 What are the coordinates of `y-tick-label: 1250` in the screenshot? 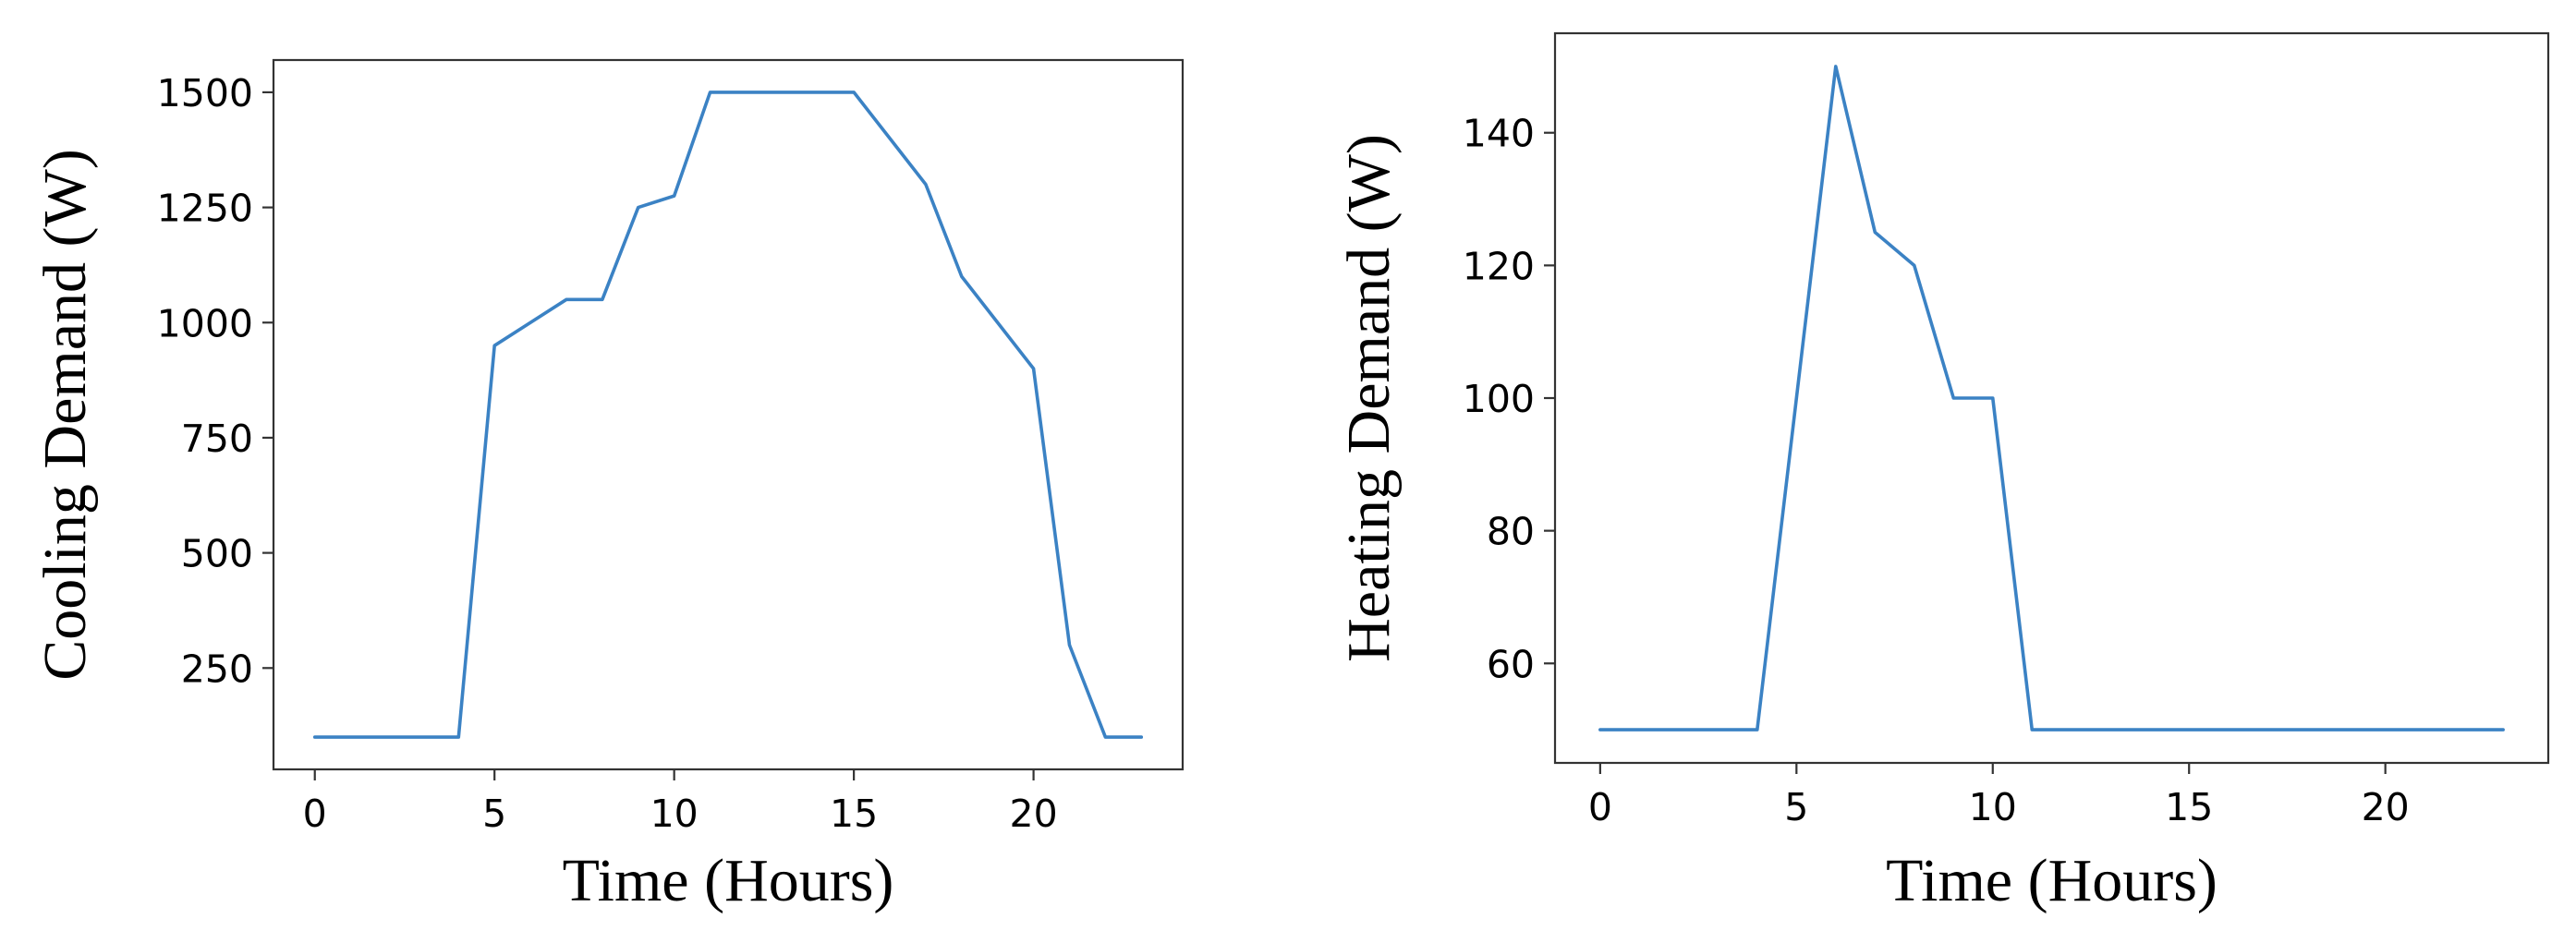 It's located at (205, 209).